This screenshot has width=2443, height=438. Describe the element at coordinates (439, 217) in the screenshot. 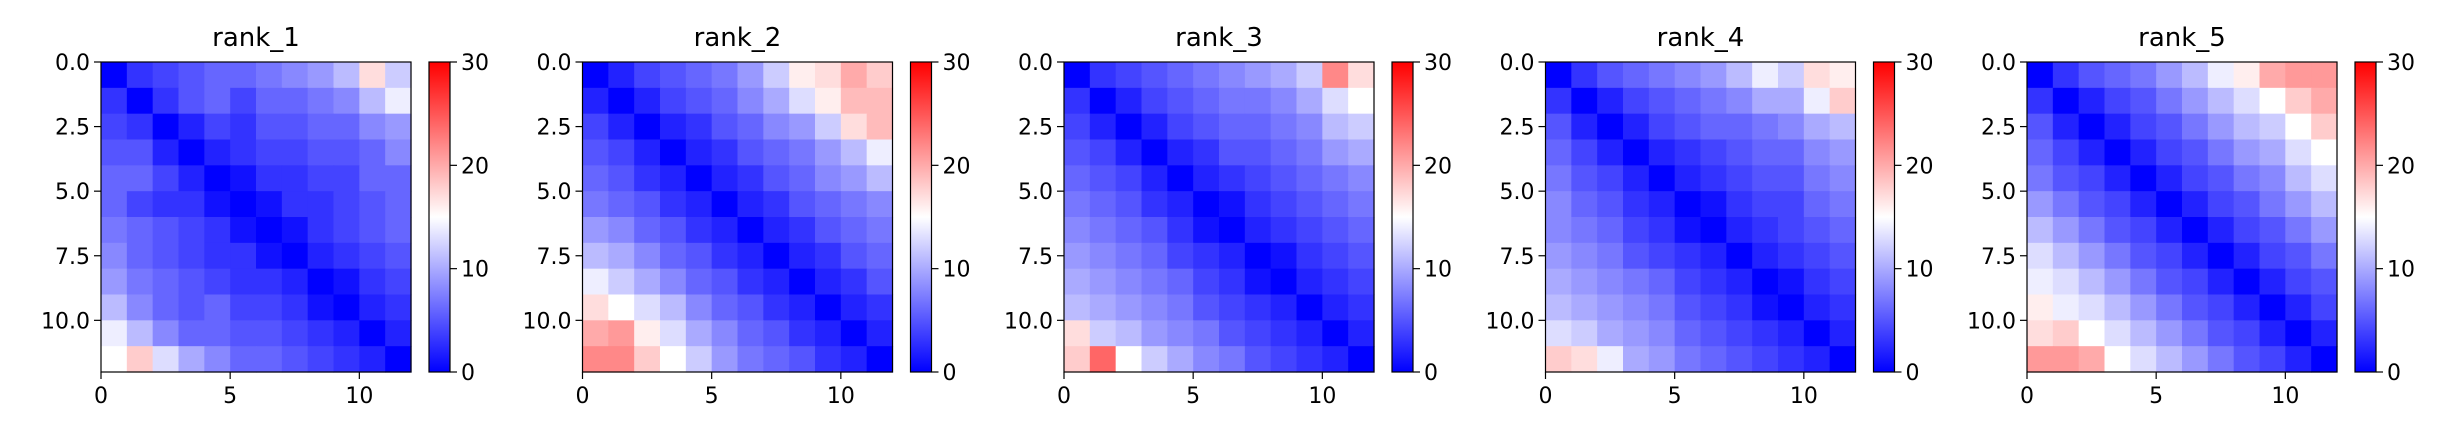

I see `colorbar` at that location.